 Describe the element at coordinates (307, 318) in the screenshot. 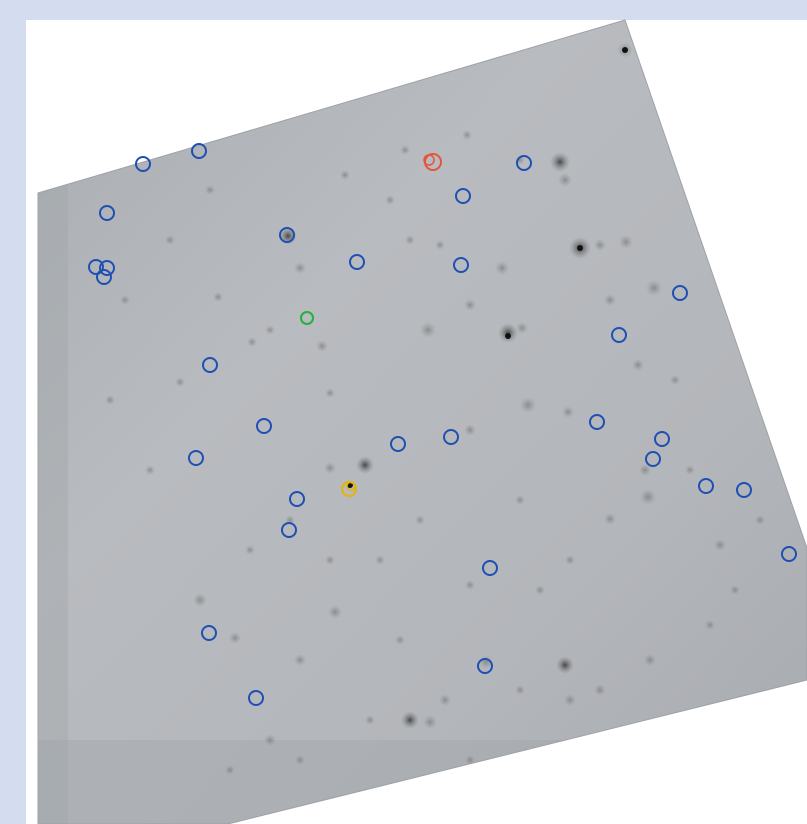

I see `green-marker-circle` at that location.